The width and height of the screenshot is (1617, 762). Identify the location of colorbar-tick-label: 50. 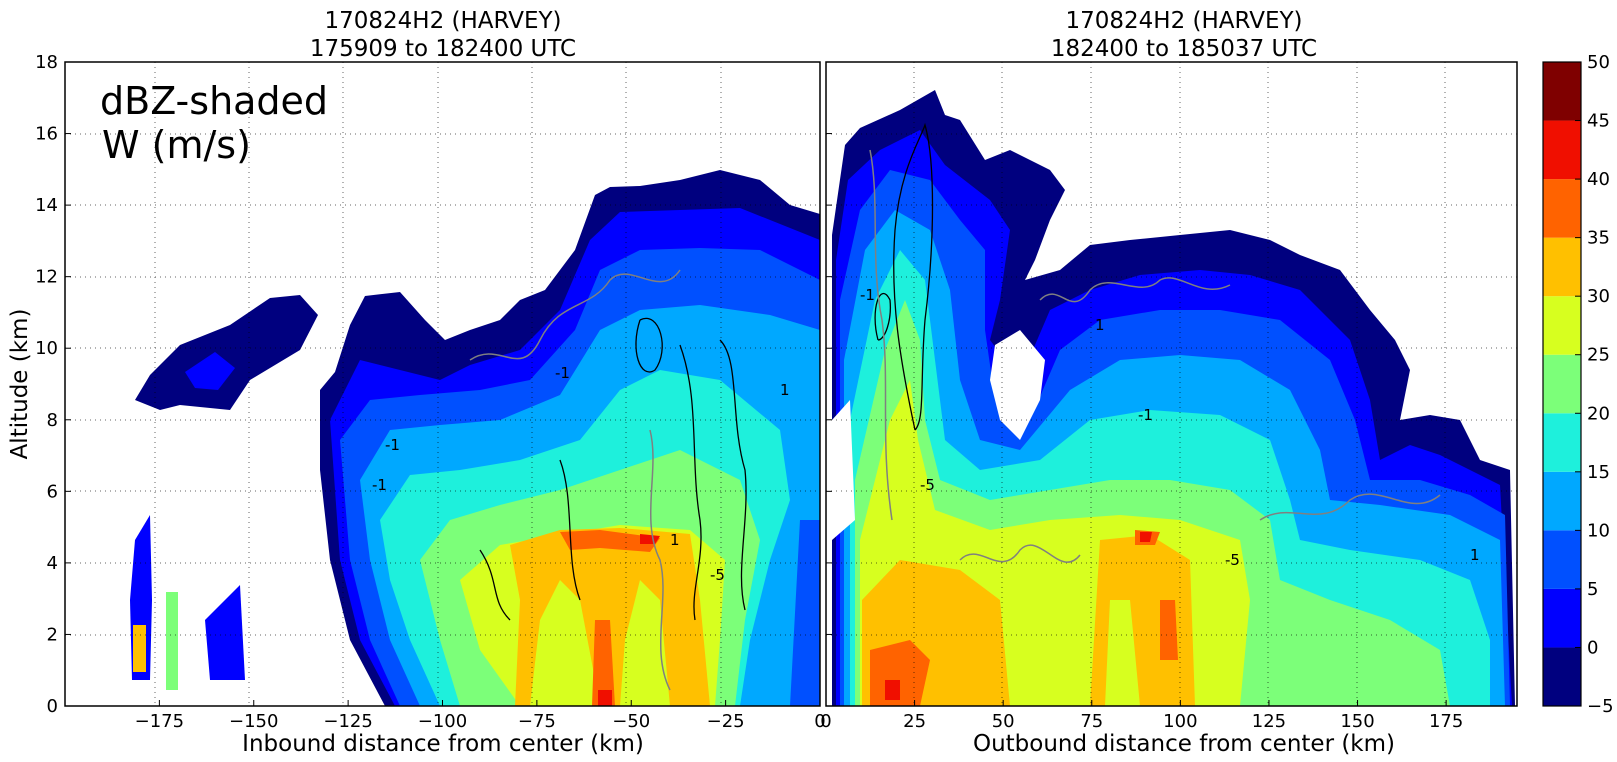
(1598, 62).